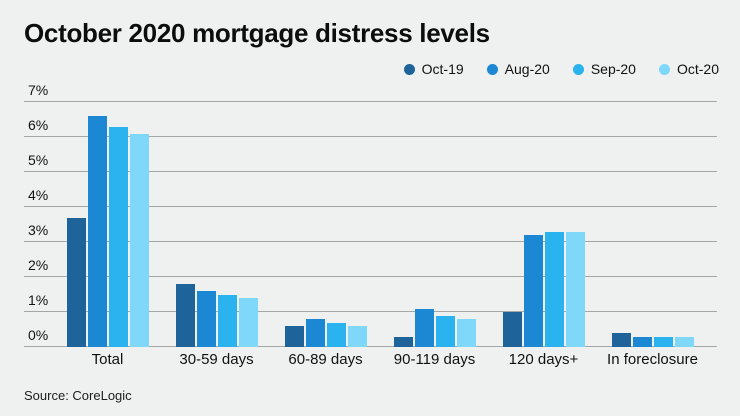  I want to click on bar-aug-20-total, so click(97, 231).